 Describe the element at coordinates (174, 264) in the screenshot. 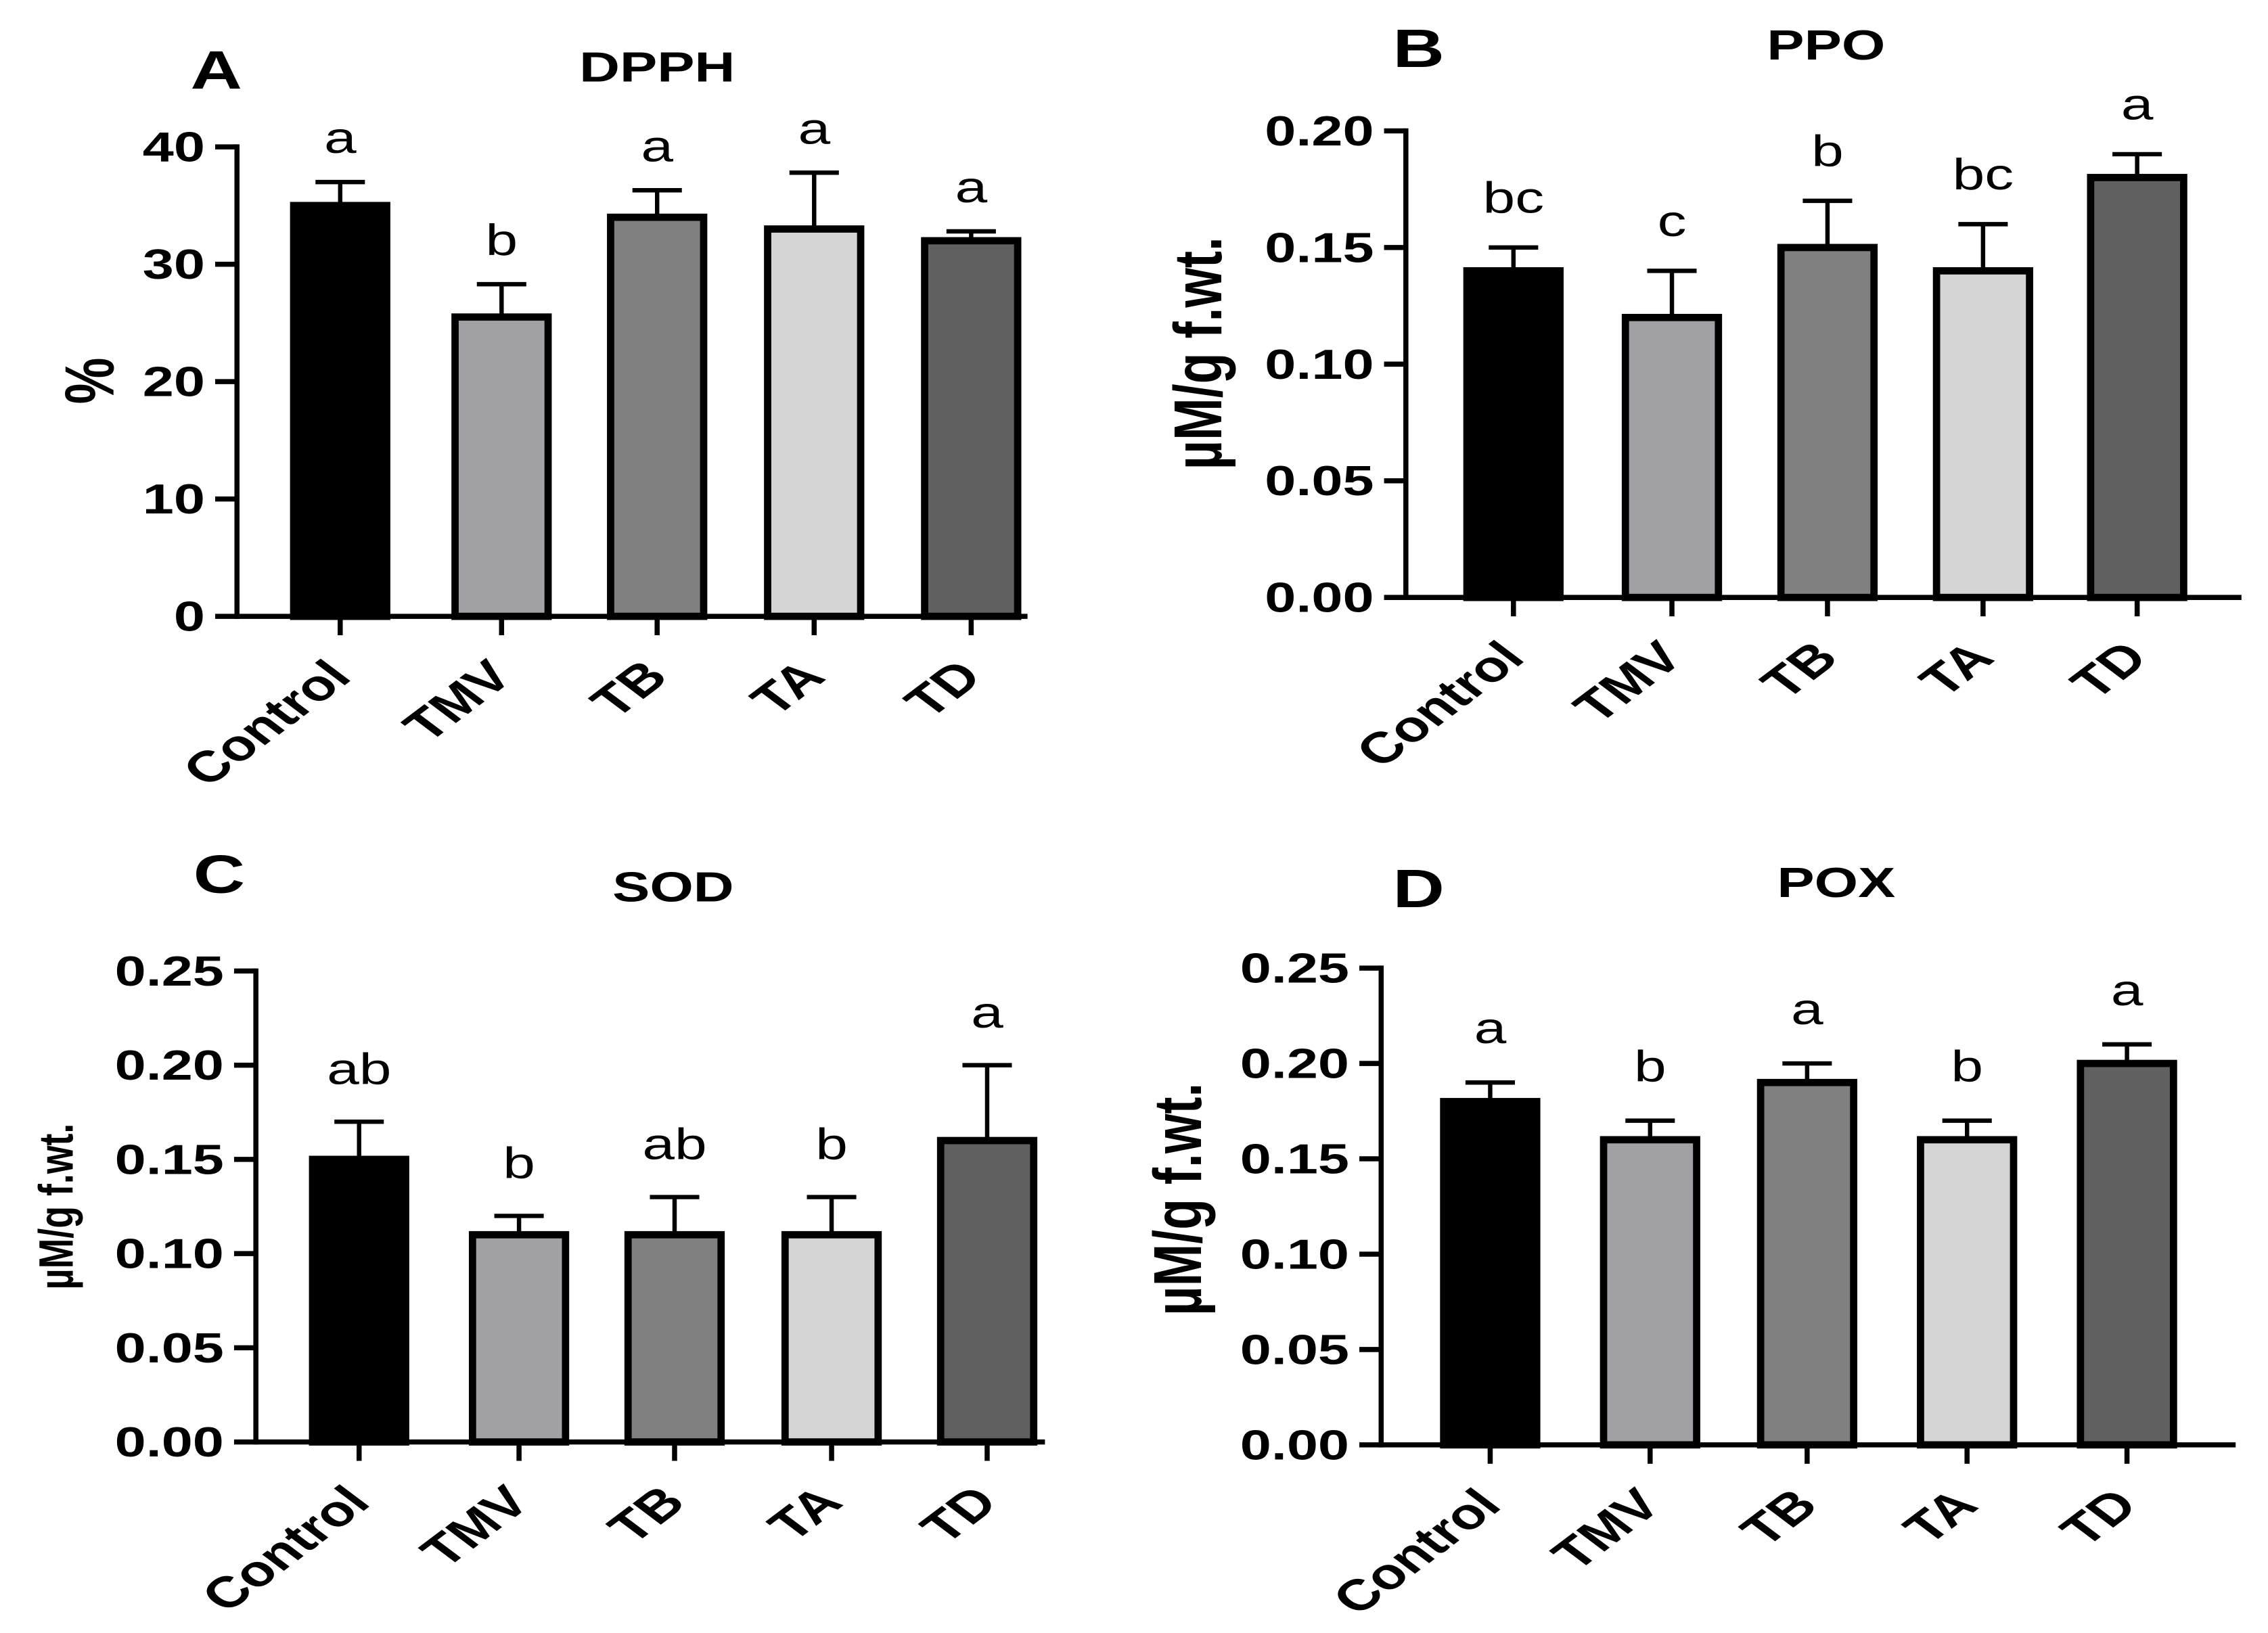

I see `y-tick-label: 30` at that location.